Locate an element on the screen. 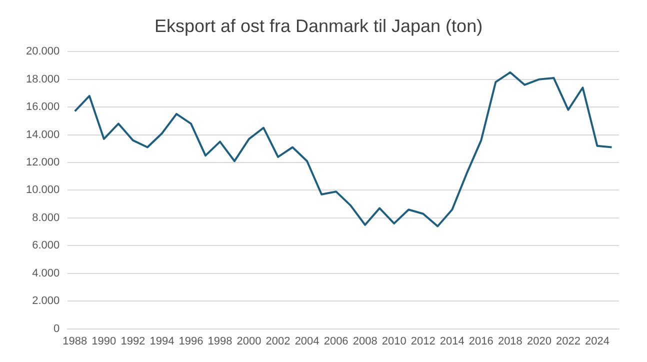  x-tick-label: 2018 is located at coordinates (510, 341).